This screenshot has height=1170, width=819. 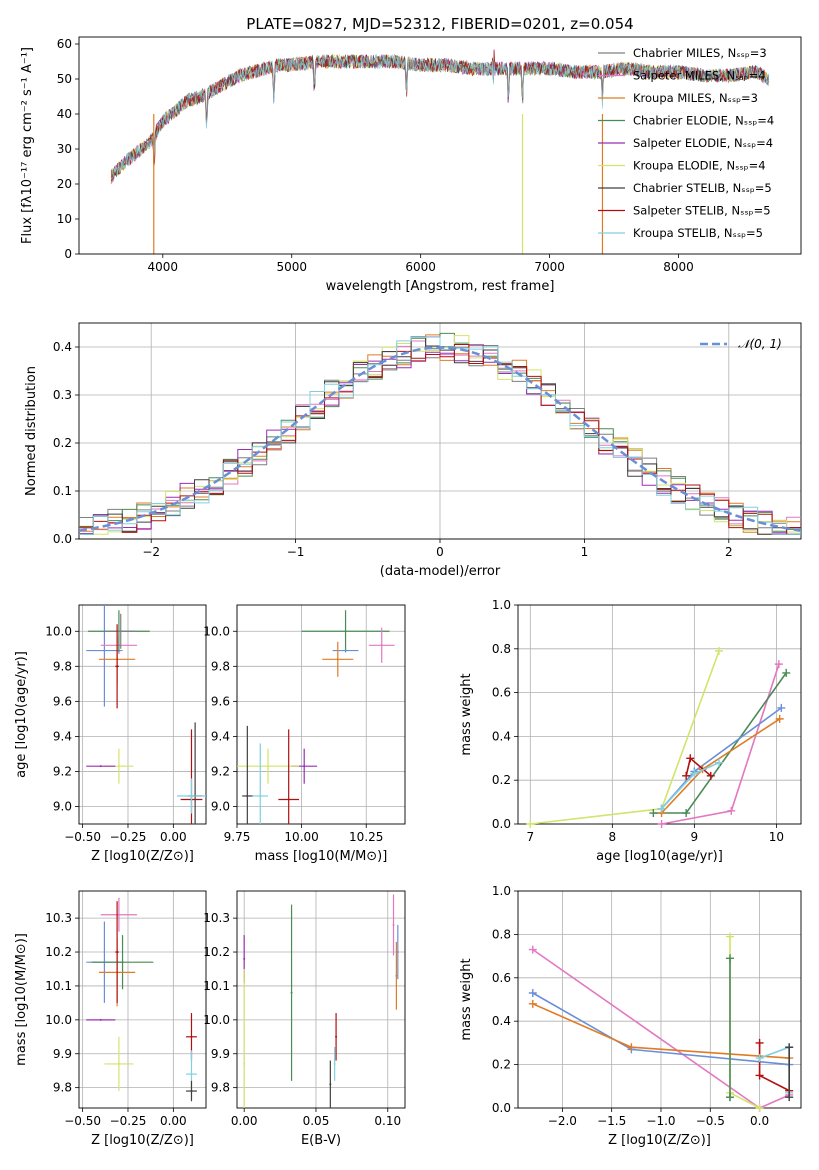 What do you see at coordinates (64, 114) in the screenshot?
I see `y-tick-label: 40` at bounding box center [64, 114].